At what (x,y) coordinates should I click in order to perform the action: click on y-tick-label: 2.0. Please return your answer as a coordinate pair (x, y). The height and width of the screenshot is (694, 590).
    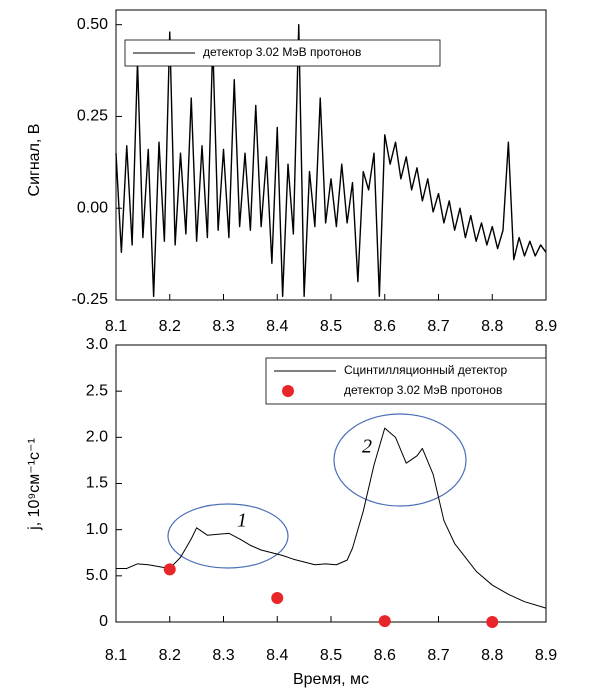
    Looking at the image, I should click on (97, 437).